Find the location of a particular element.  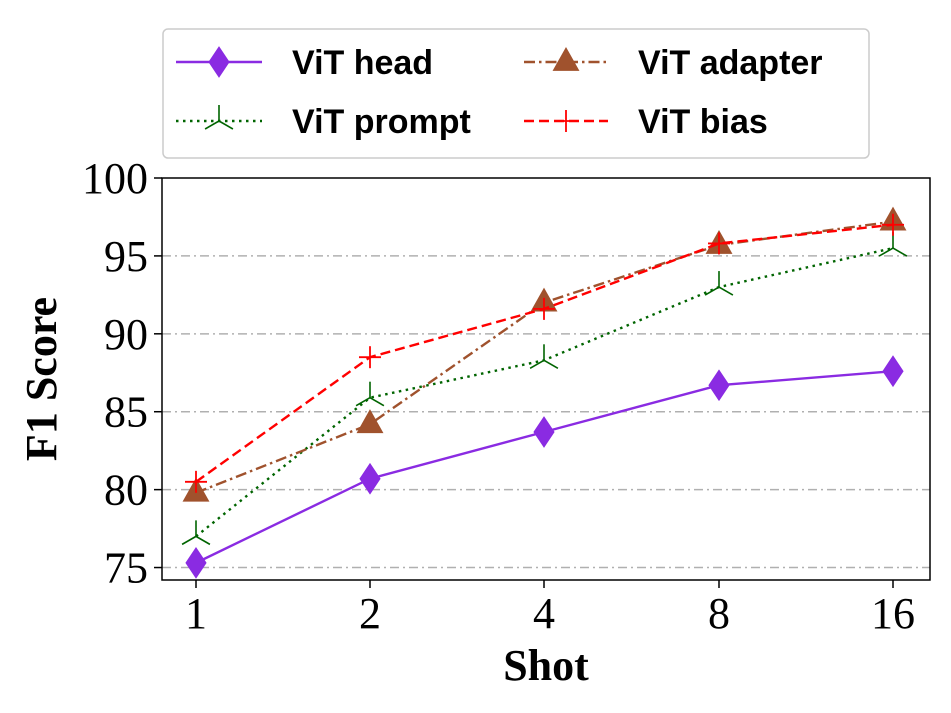

legend-entries: ViT head ViT adapter ViT prompt ViT bias is located at coordinates (499, 92).